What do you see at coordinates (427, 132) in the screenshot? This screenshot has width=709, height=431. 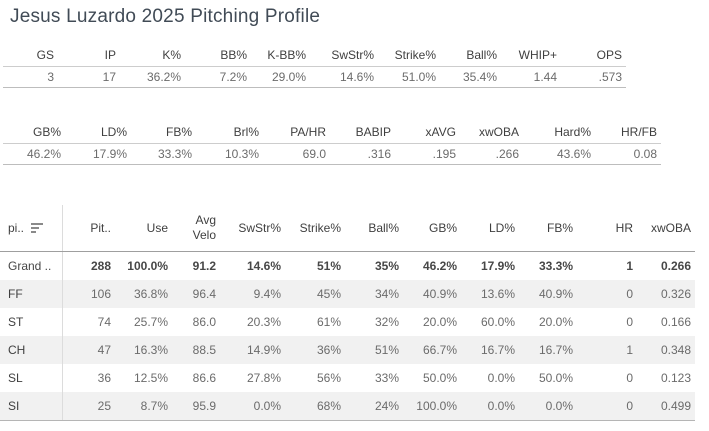 I see `column-header-xavg: xAVG` at bounding box center [427, 132].